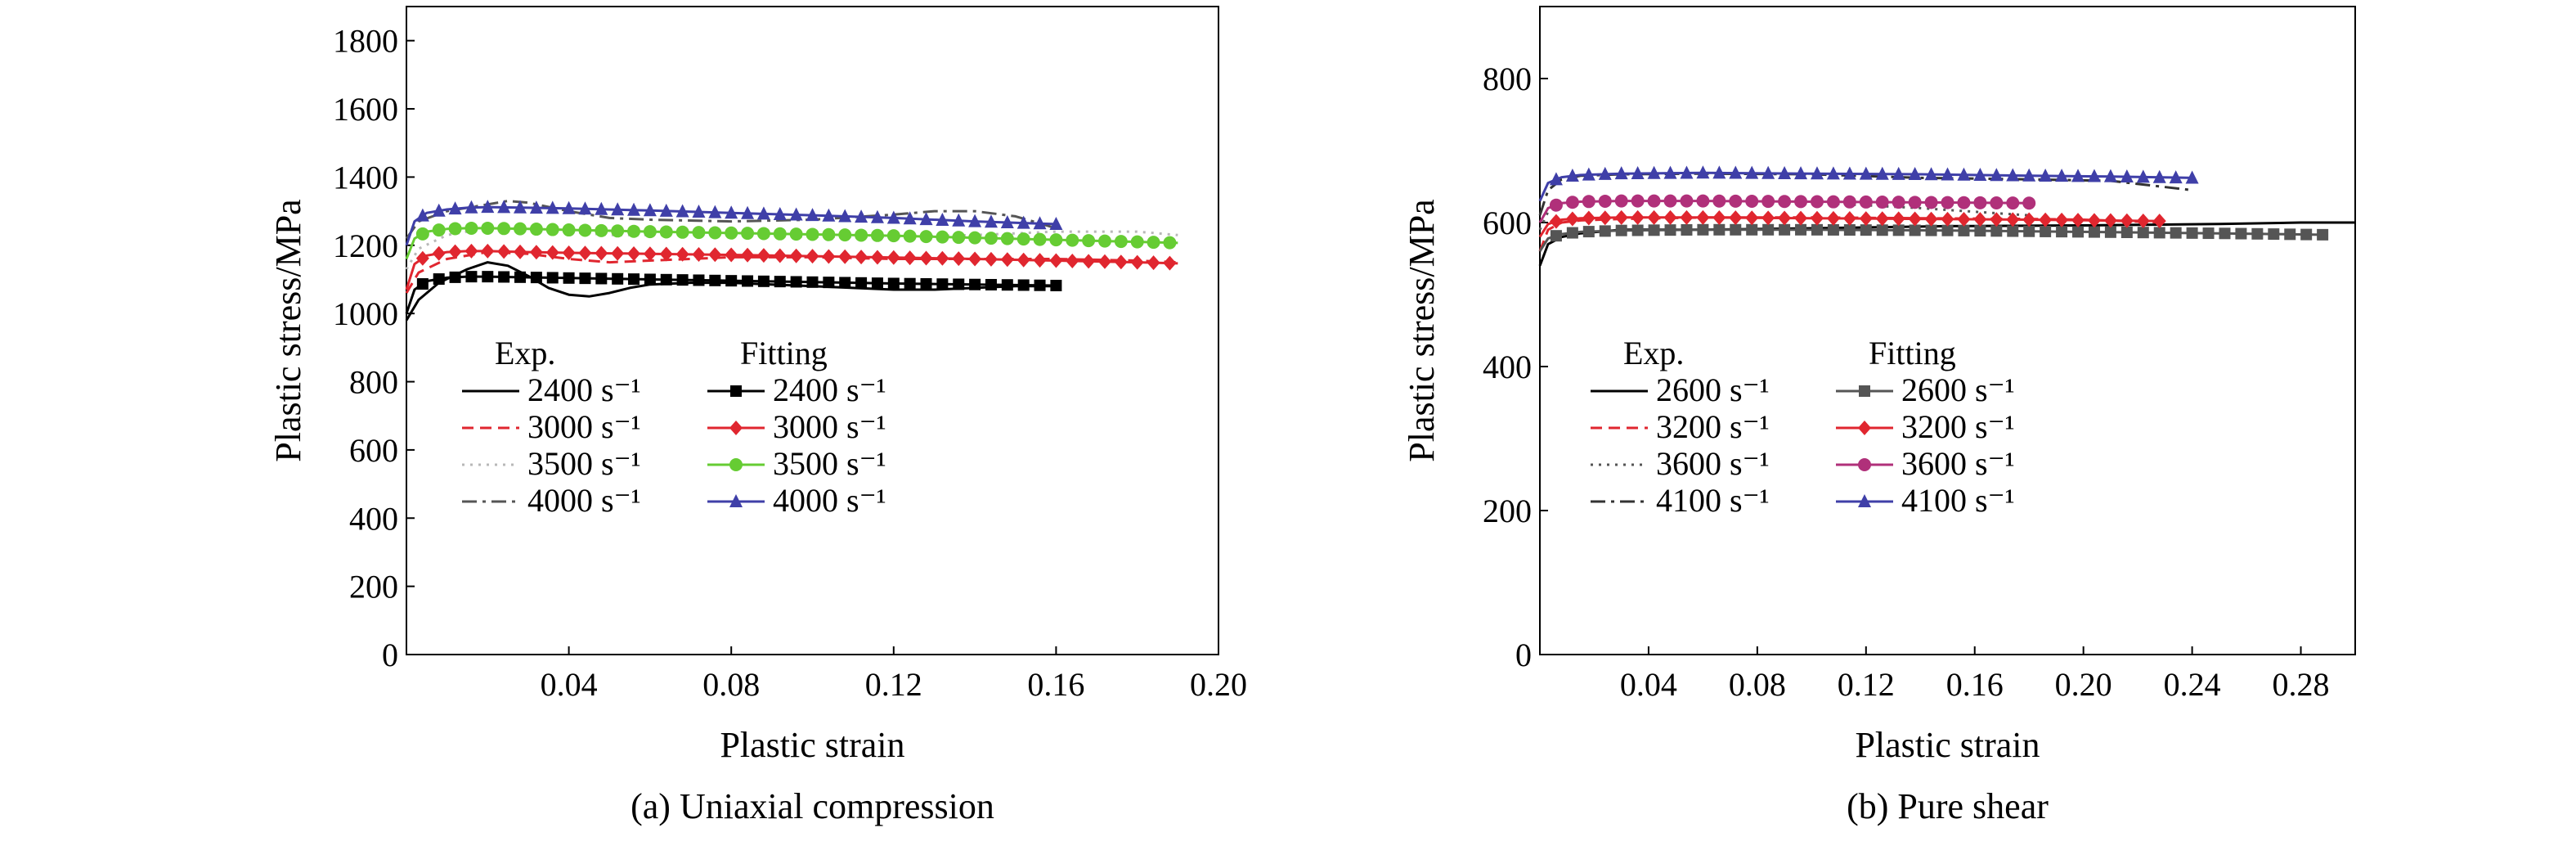 Image resolution: width=2576 pixels, height=855 pixels. Describe the element at coordinates (812, 745) in the screenshot. I see `panel-a-x-axis-label: Plastic strain` at that location.